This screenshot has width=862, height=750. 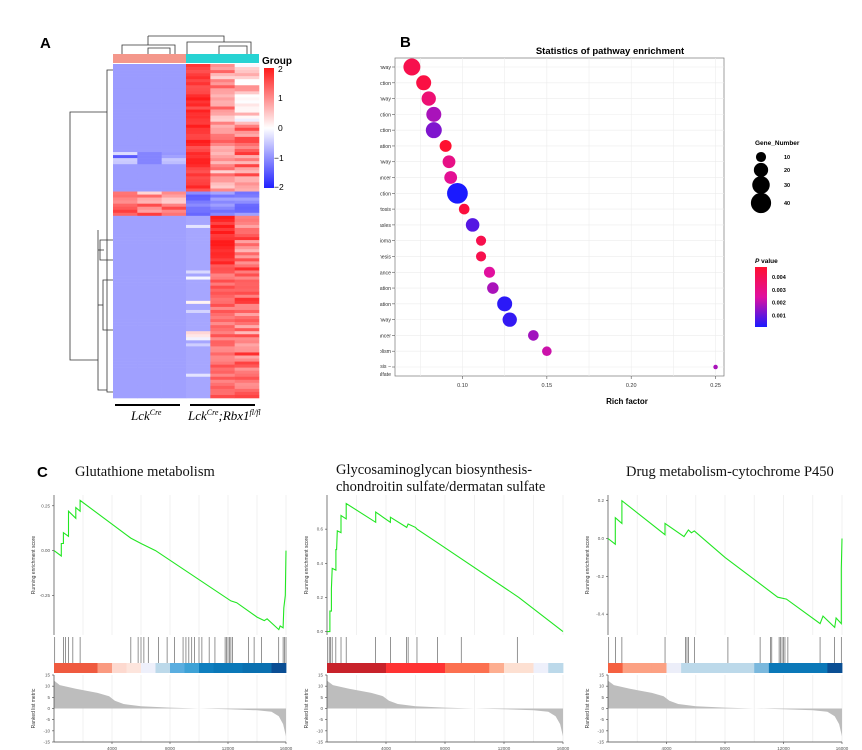 I want to click on color-legend-label: 0.003, so click(x=779, y=291).